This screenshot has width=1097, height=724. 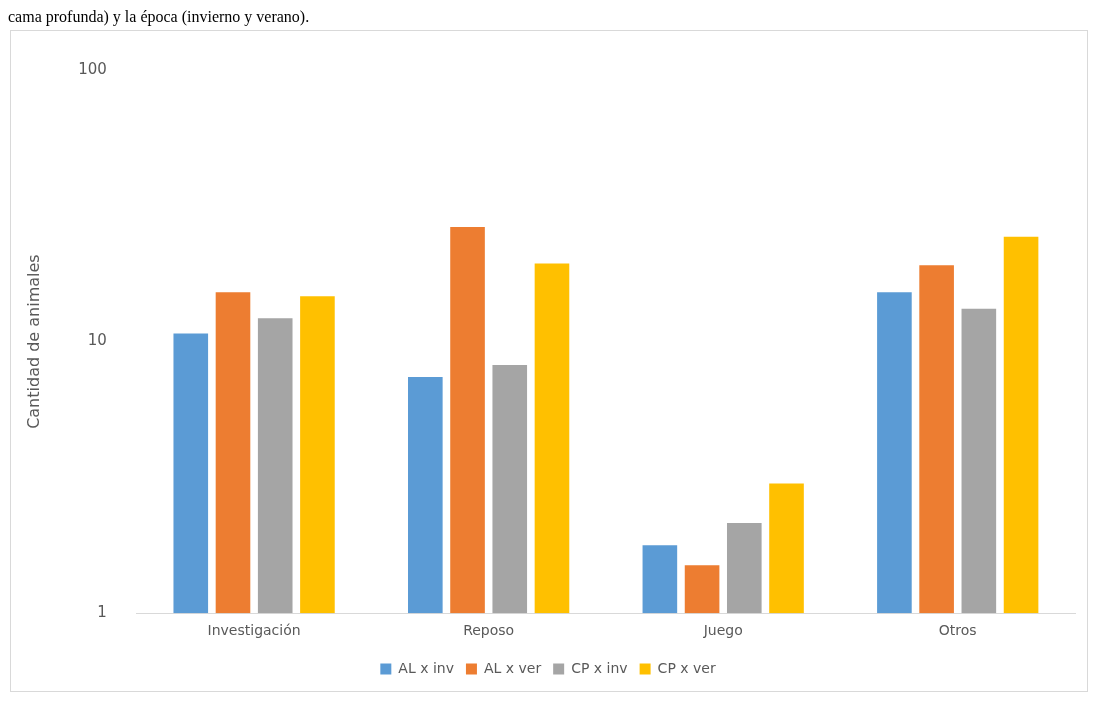 I want to click on x-tick-label: Otros, so click(x=957, y=630).